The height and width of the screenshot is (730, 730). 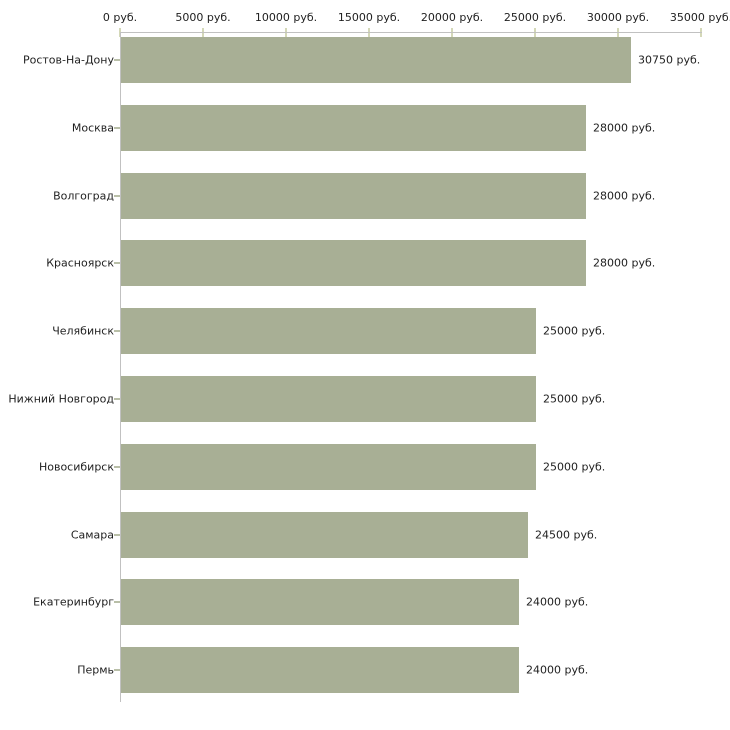 I want to click on x-axis-tick-label: 10000 руб., so click(x=286, y=17).